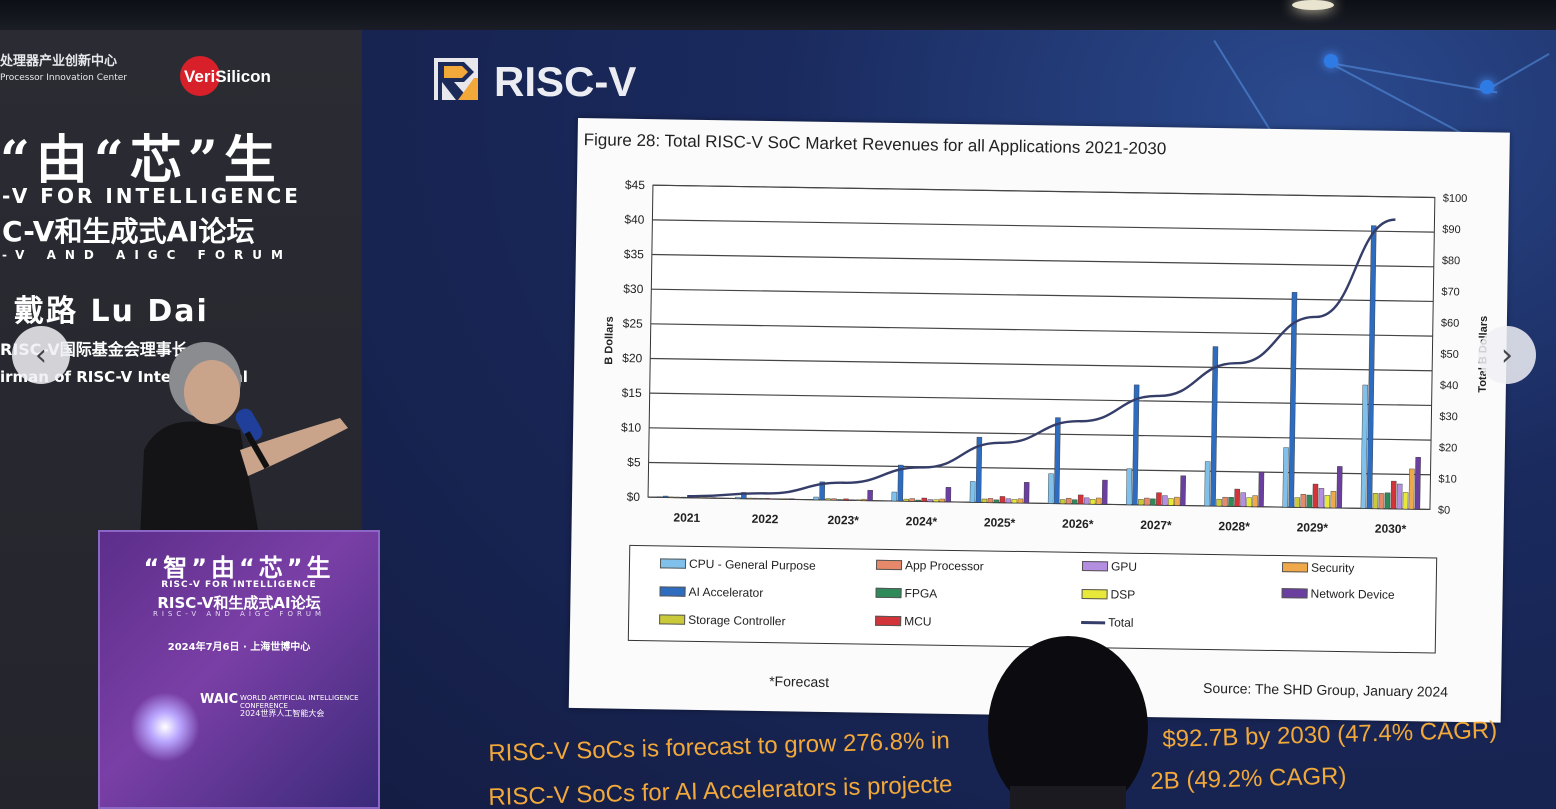 The height and width of the screenshot is (809, 1556). I want to click on y2-tick-label: $80, so click(1451, 261).